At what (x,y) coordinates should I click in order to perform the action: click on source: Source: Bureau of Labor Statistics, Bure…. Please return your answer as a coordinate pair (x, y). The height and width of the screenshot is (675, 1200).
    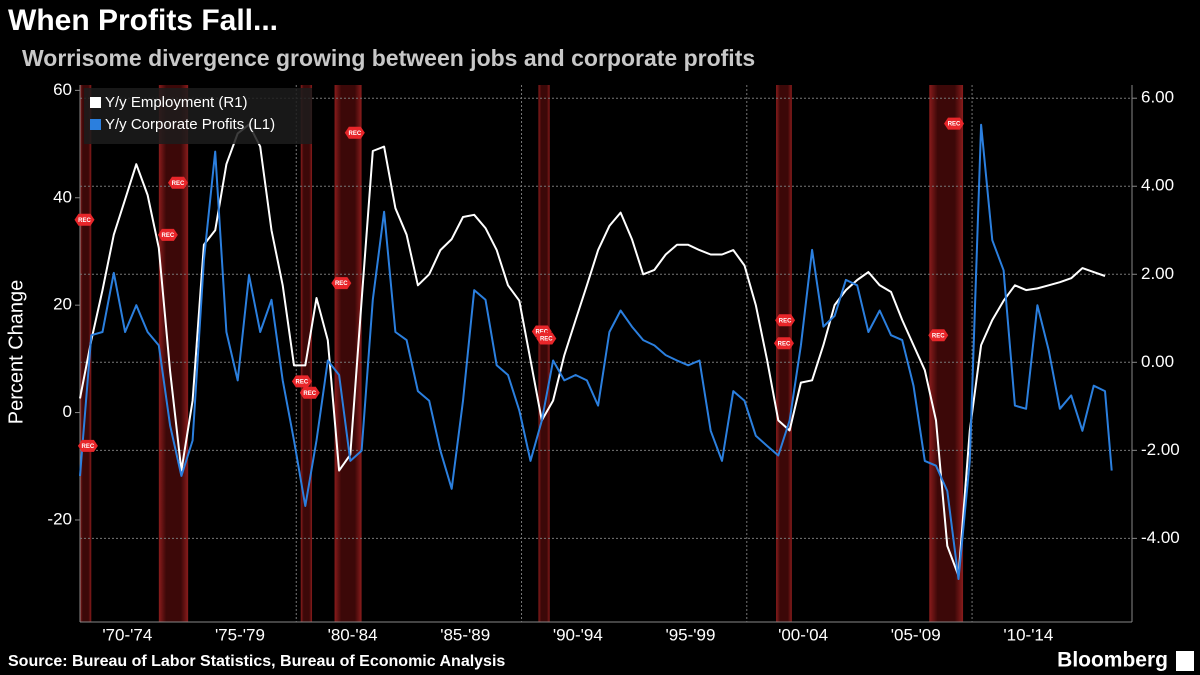
    Looking at the image, I should click on (256, 661).